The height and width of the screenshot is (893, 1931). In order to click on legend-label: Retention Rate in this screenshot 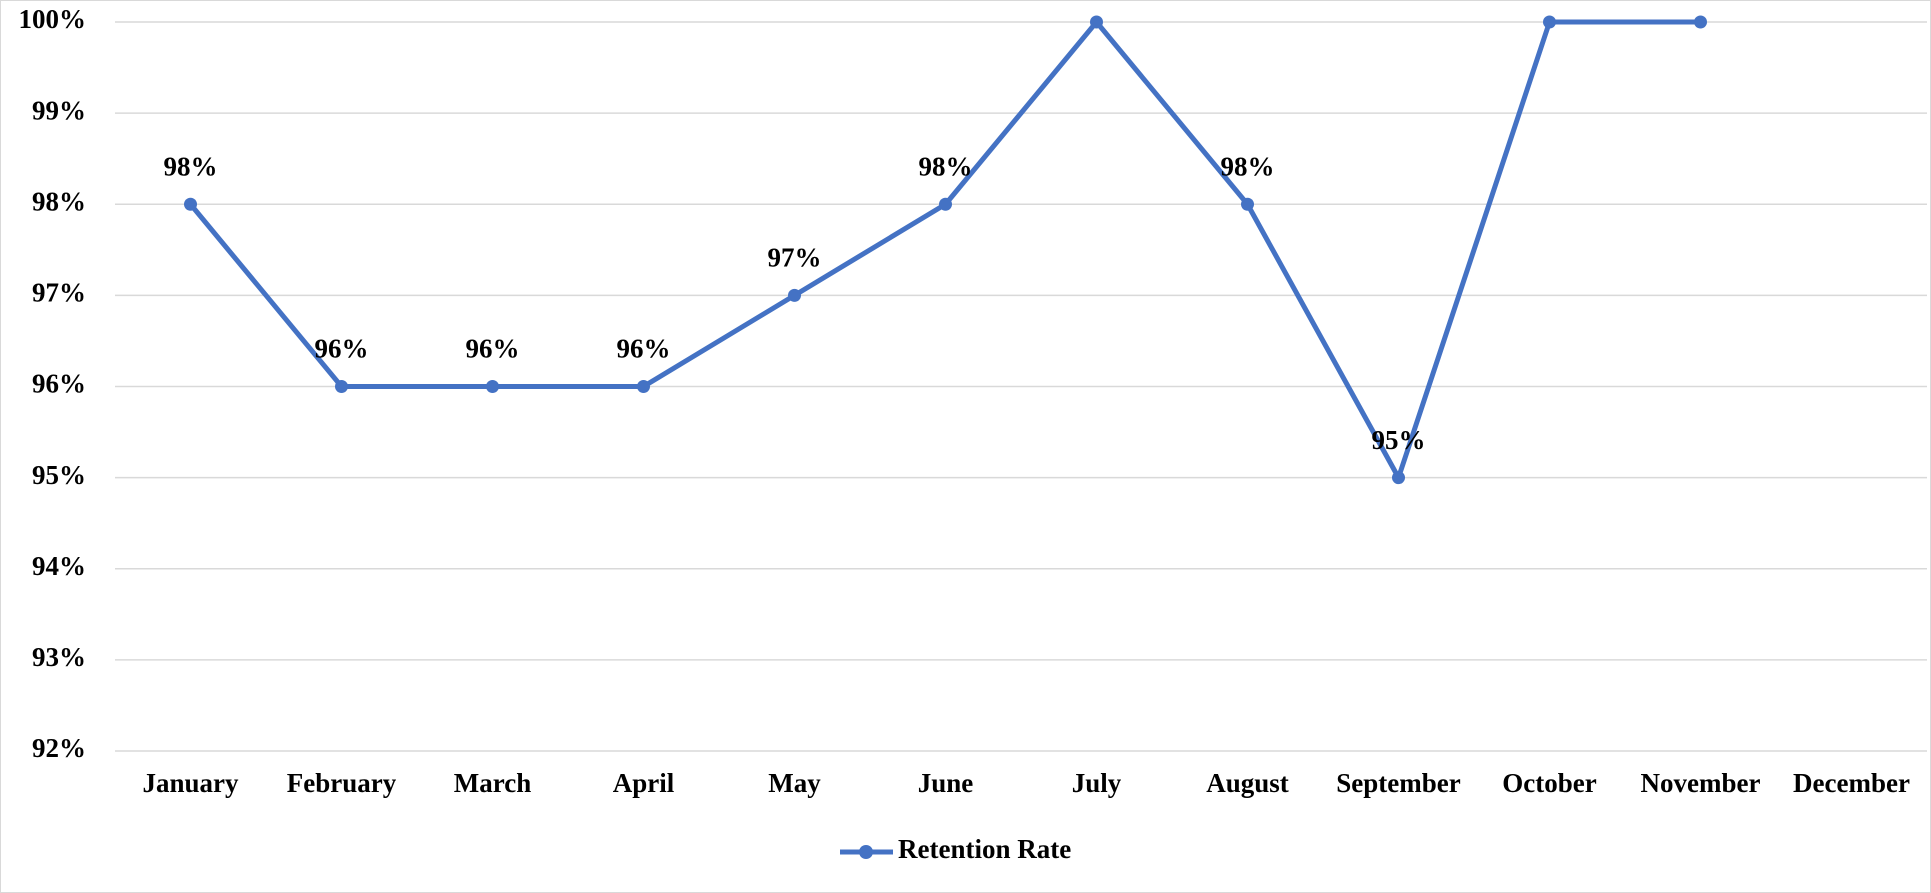, I will do `click(984, 849)`.